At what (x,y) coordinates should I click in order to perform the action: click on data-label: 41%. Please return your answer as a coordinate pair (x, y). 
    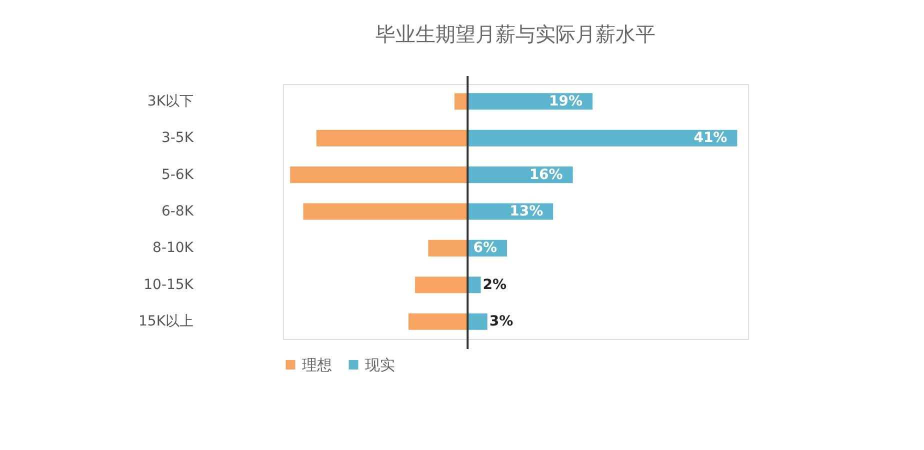
    Looking at the image, I should click on (711, 138).